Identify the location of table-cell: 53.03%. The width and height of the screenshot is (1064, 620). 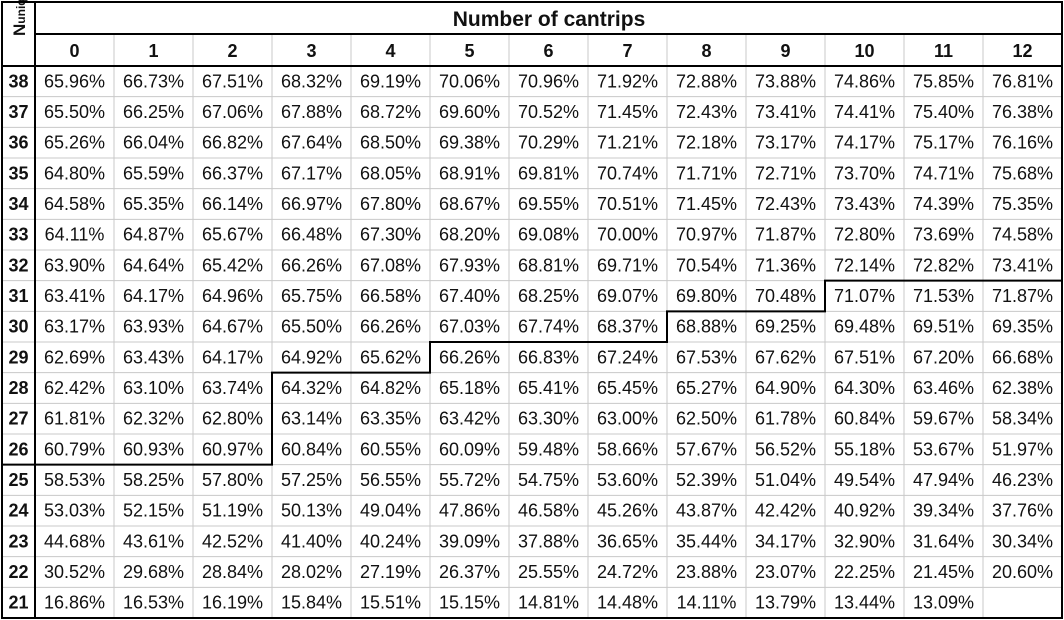
(74, 511).